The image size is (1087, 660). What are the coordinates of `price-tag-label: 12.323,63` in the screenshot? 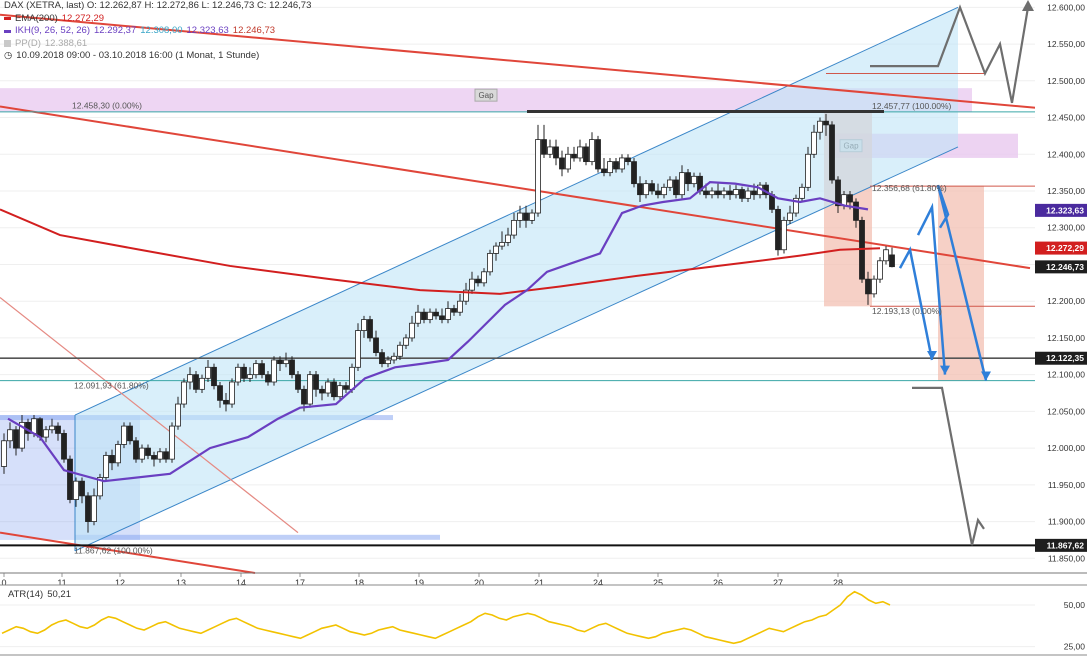 It's located at (1065, 210).